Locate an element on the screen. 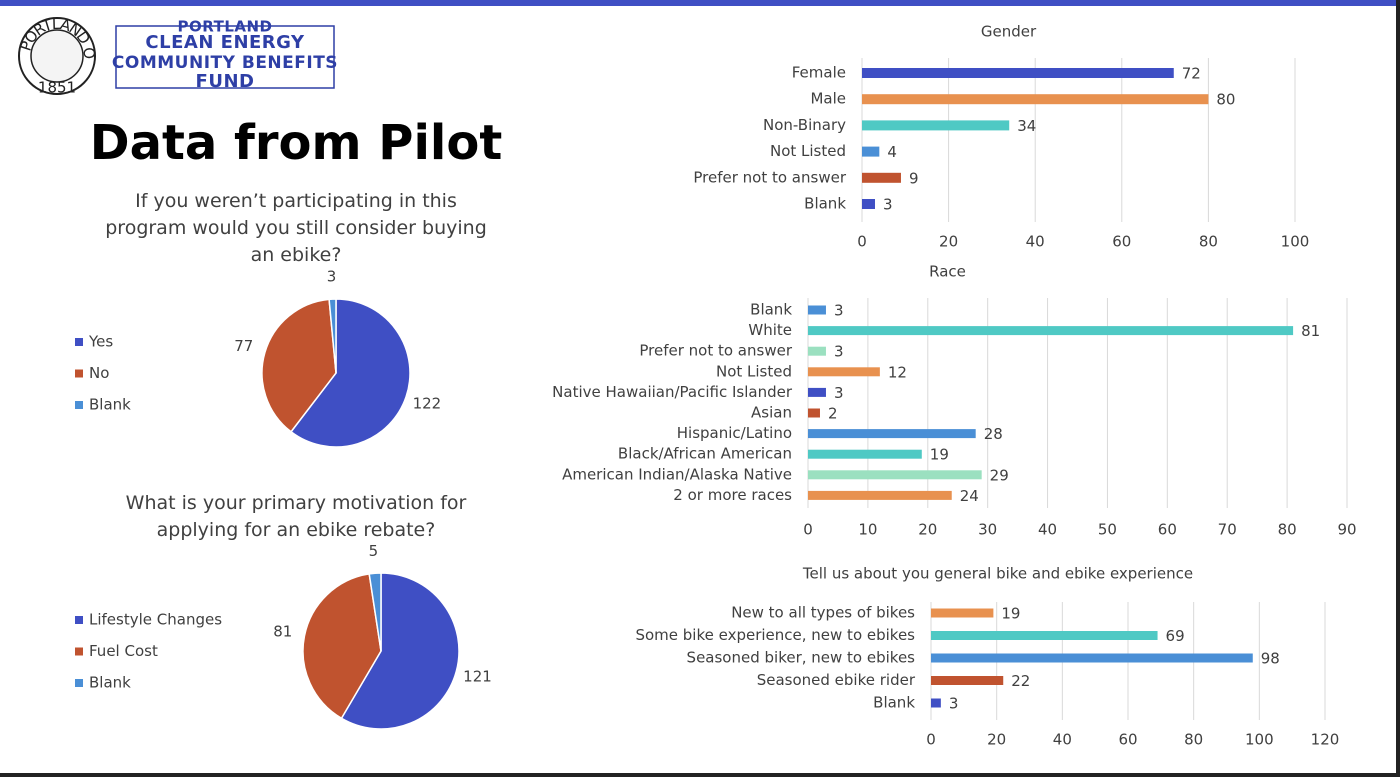 The width and height of the screenshot is (1400, 777). data-label: 80 is located at coordinates (1225, 100).